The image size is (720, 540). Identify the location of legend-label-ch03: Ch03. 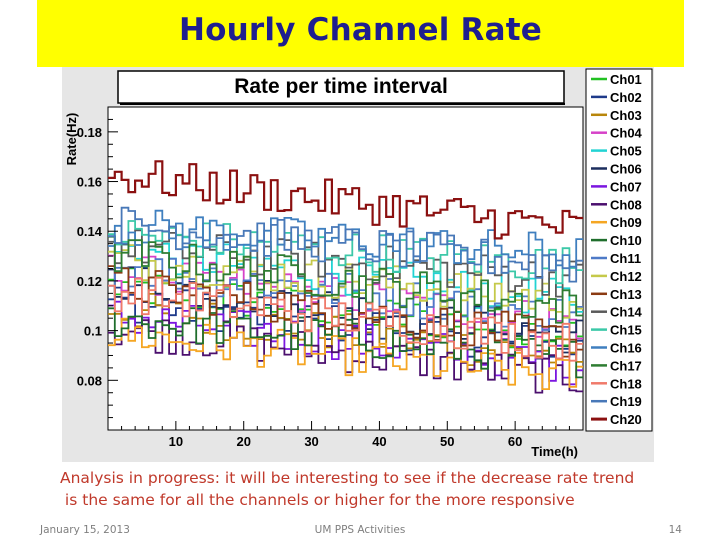
(626, 115).